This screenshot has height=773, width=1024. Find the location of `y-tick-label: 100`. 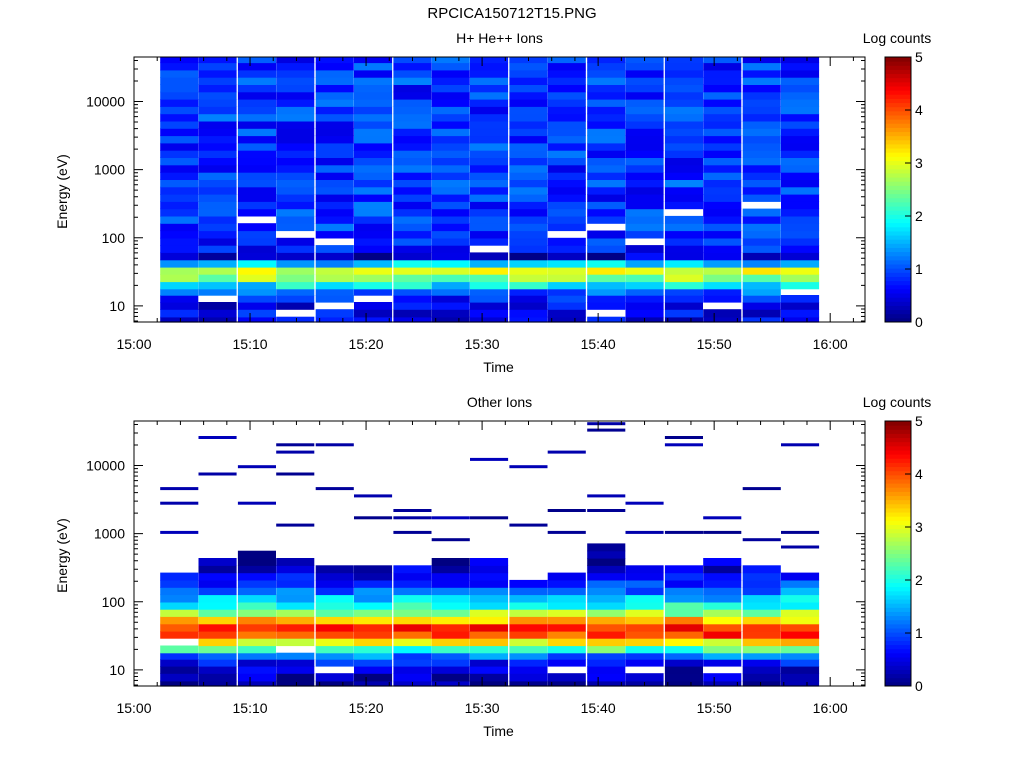

y-tick-label: 100 is located at coordinates (114, 238).